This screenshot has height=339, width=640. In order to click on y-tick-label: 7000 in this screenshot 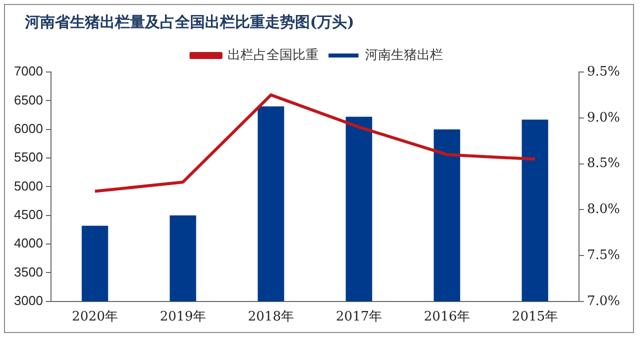, I will do `click(28, 71)`.